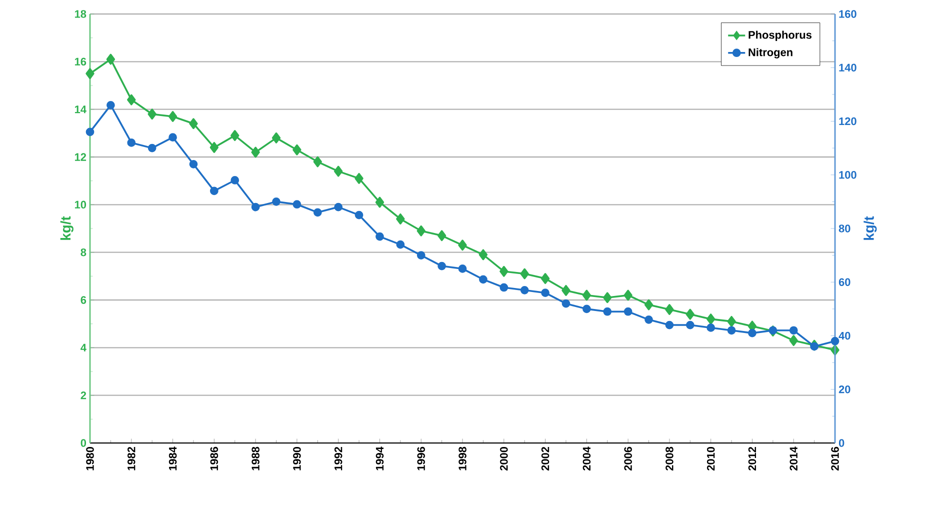 The width and height of the screenshot is (933, 505). I want to click on y2-tick-label: 120, so click(847, 121).